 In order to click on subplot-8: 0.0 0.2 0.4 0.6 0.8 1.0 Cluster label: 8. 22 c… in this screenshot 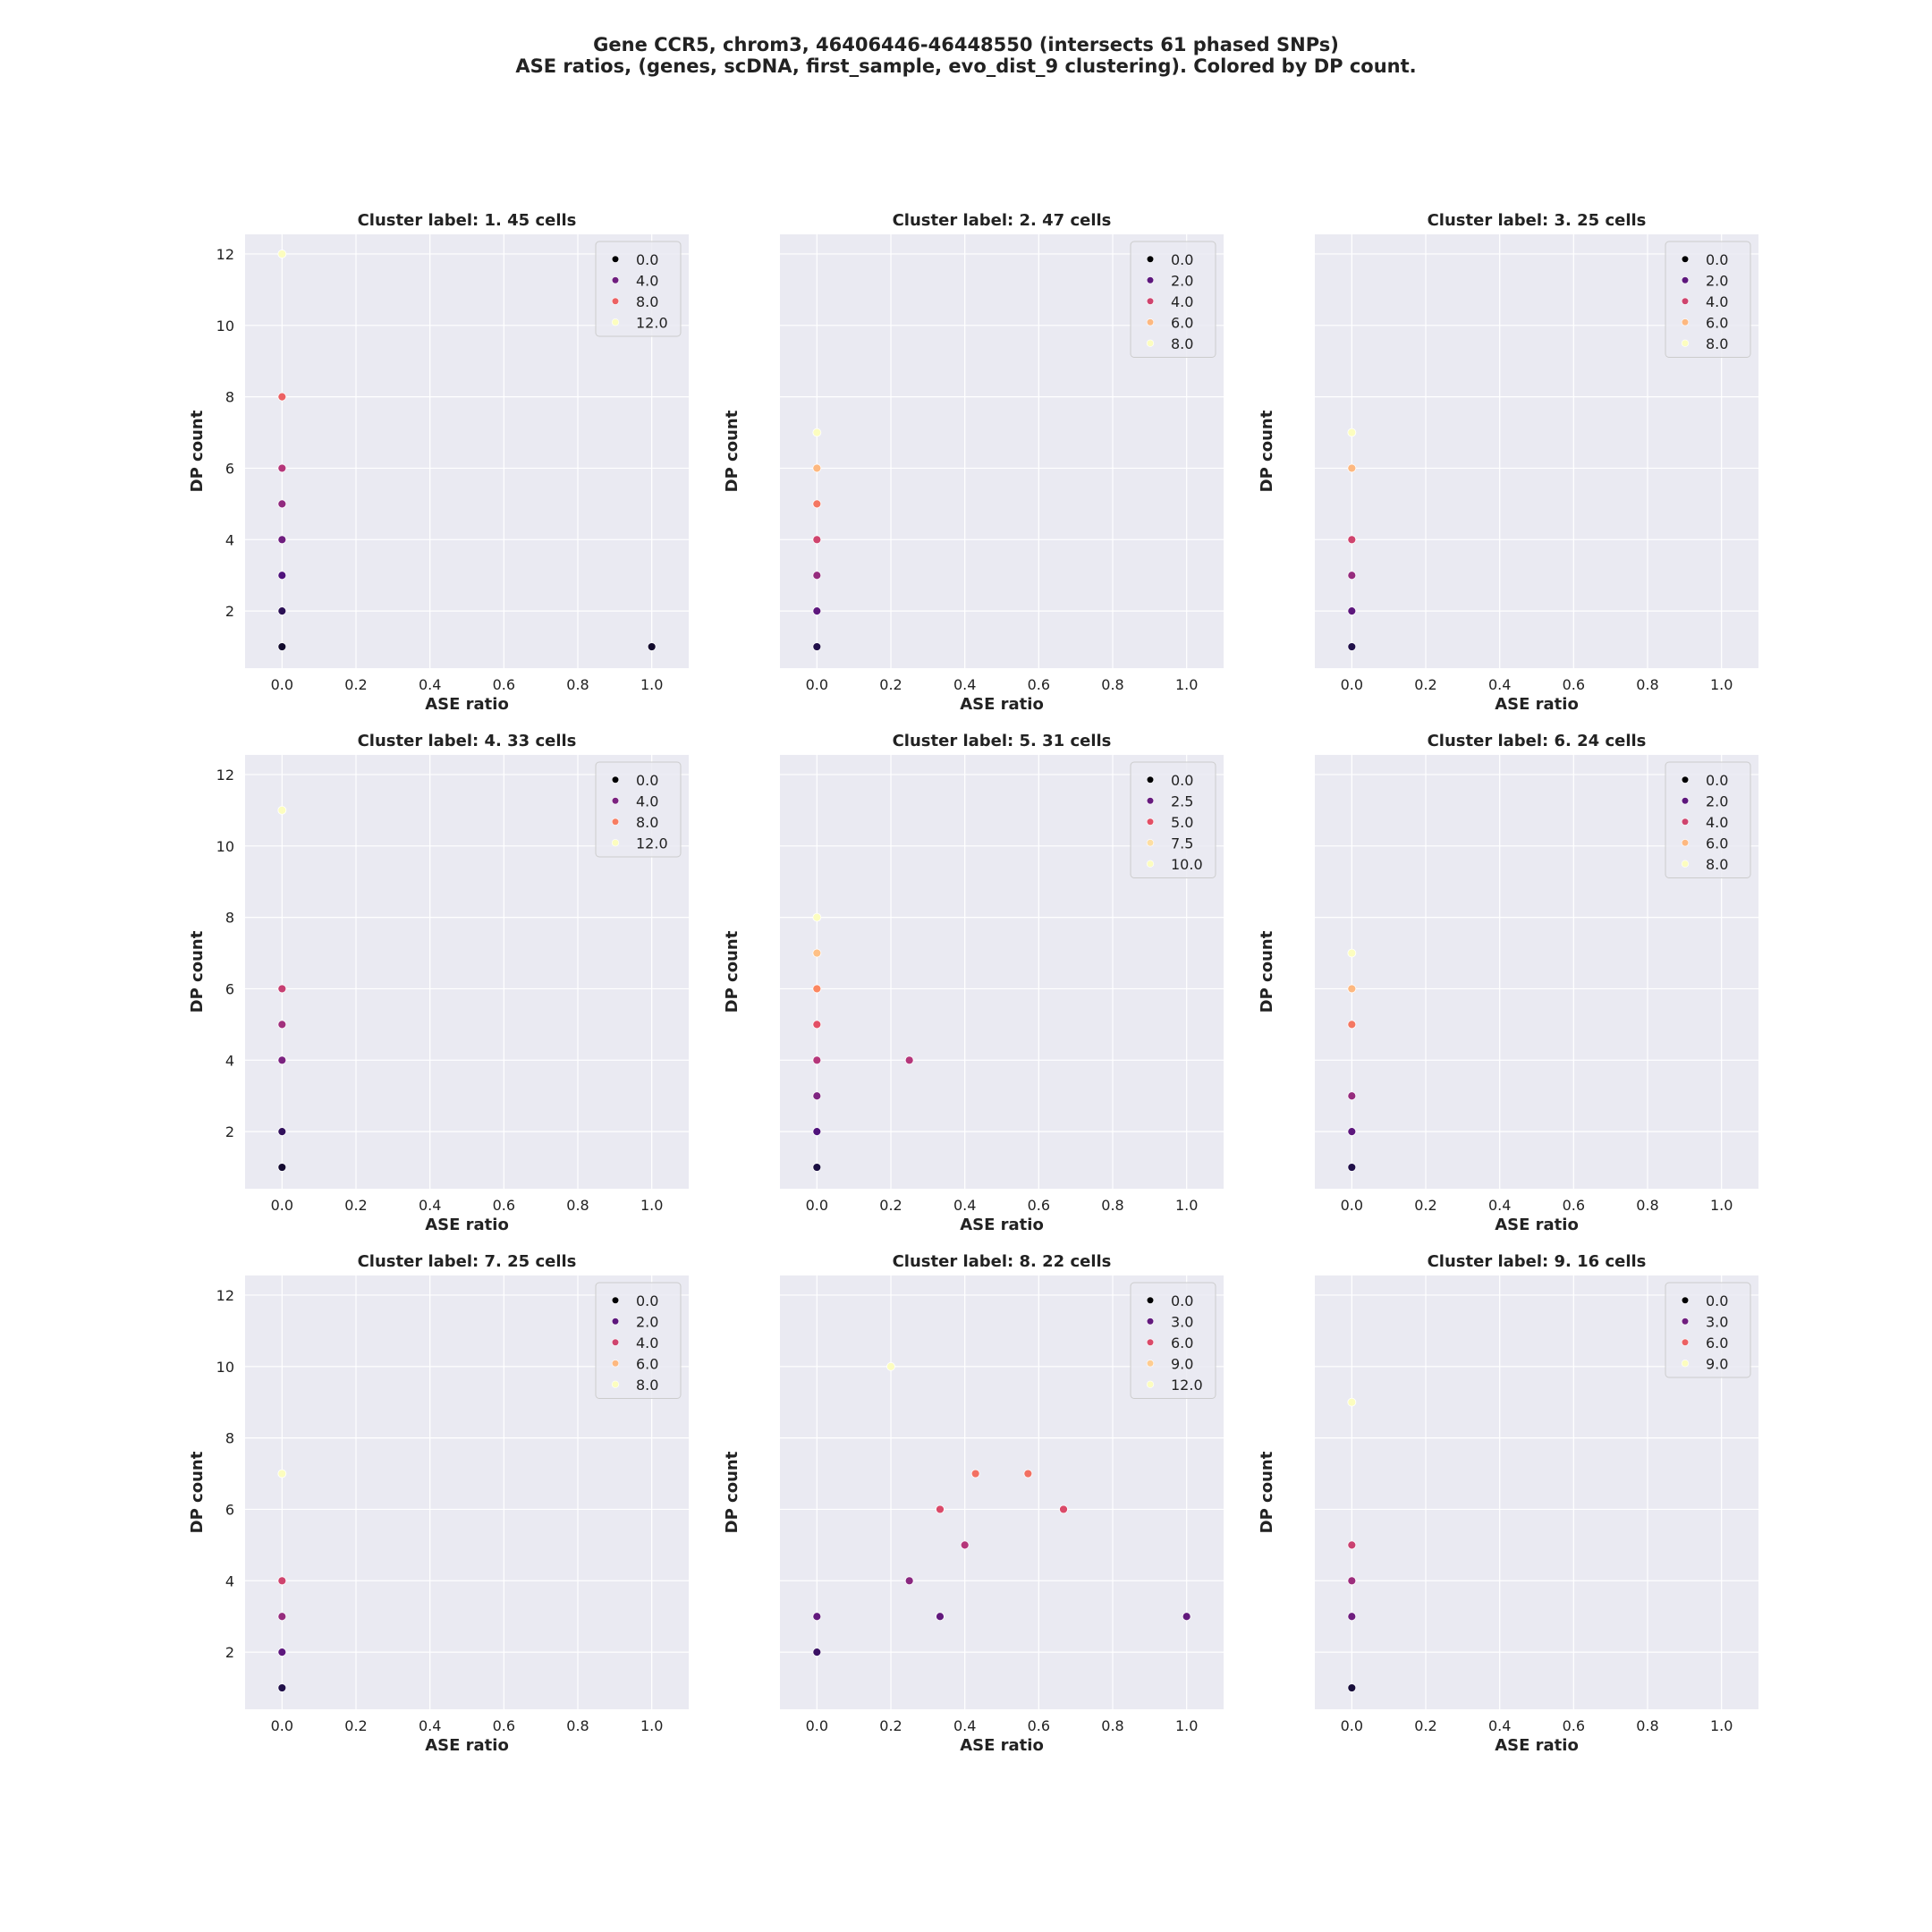, I will do `click(973, 1503)`.